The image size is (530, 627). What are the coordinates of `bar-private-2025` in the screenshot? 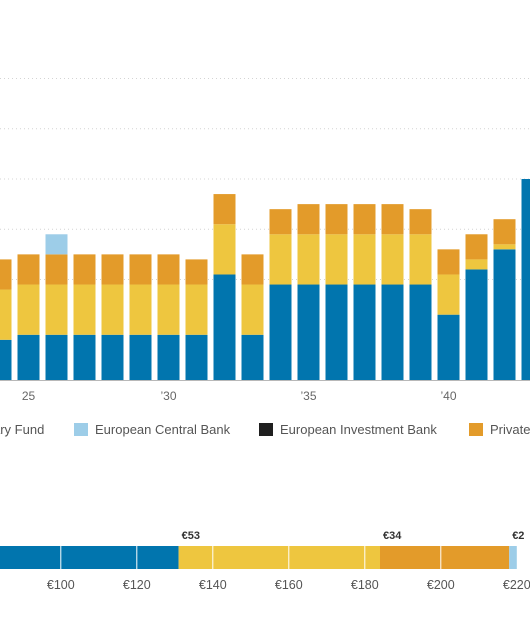 It's located at (28, 269).